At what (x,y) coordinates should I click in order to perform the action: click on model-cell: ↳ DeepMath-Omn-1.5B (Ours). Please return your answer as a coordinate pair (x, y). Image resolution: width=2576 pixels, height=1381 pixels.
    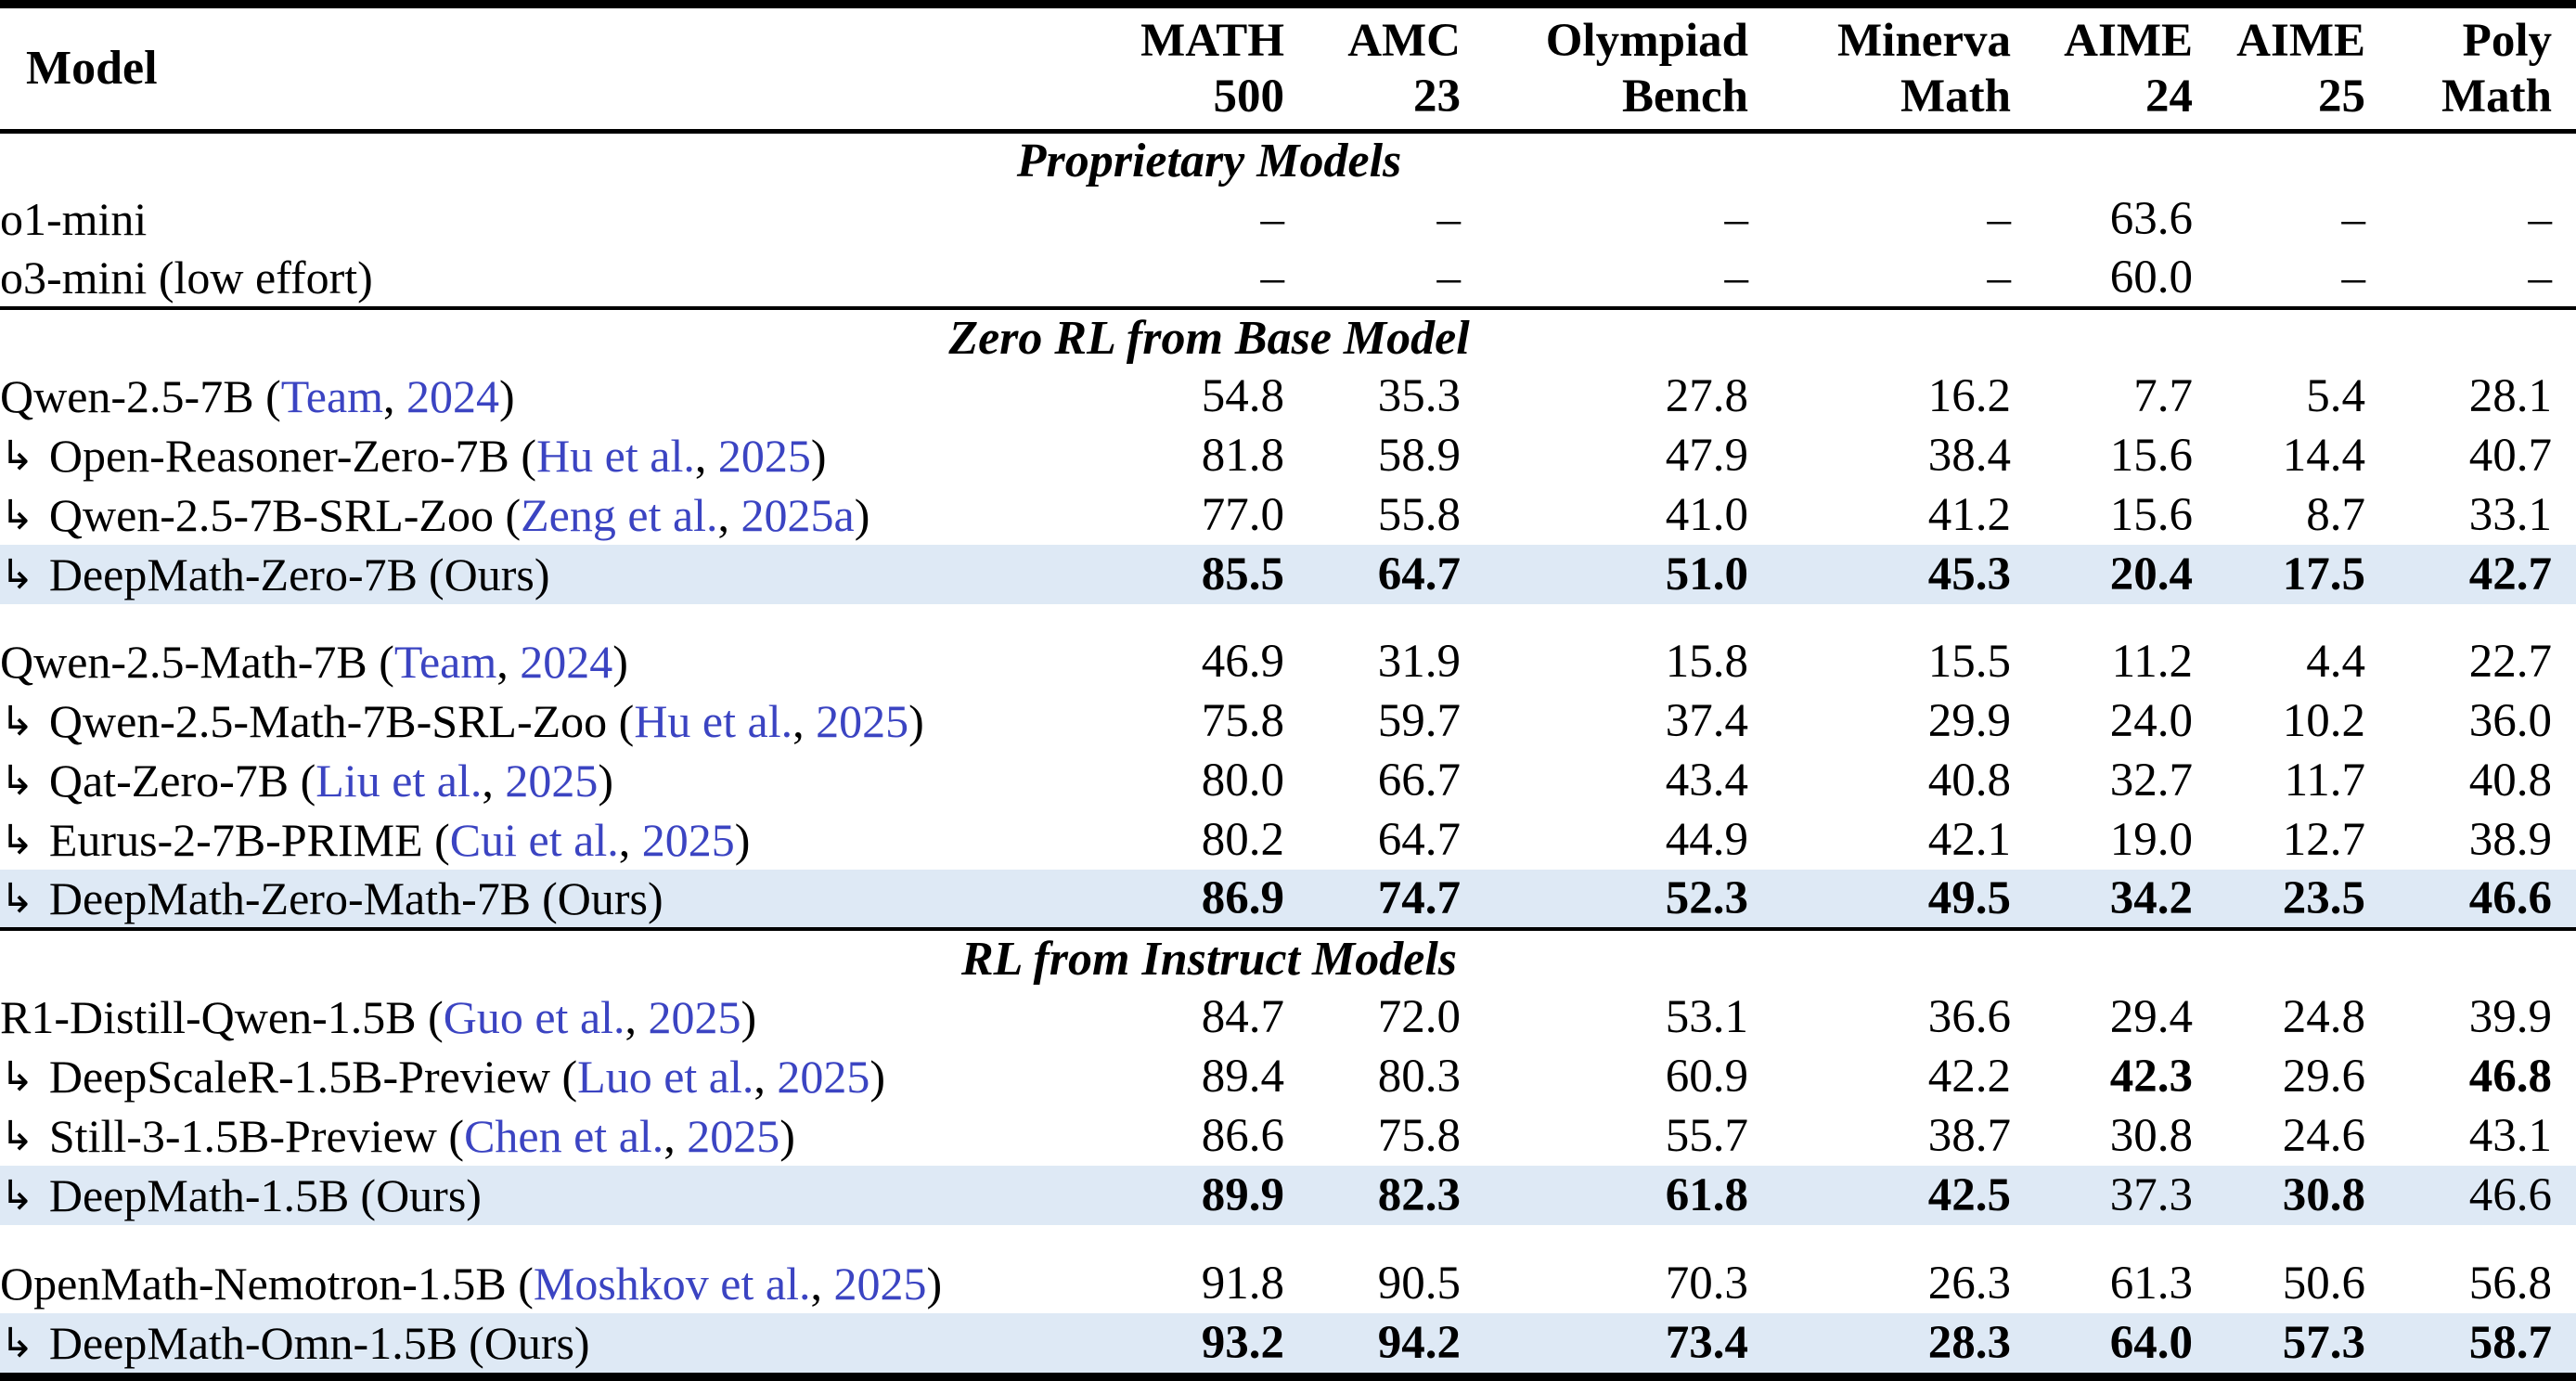
    Looking at the image, I should click on (527, 1342).